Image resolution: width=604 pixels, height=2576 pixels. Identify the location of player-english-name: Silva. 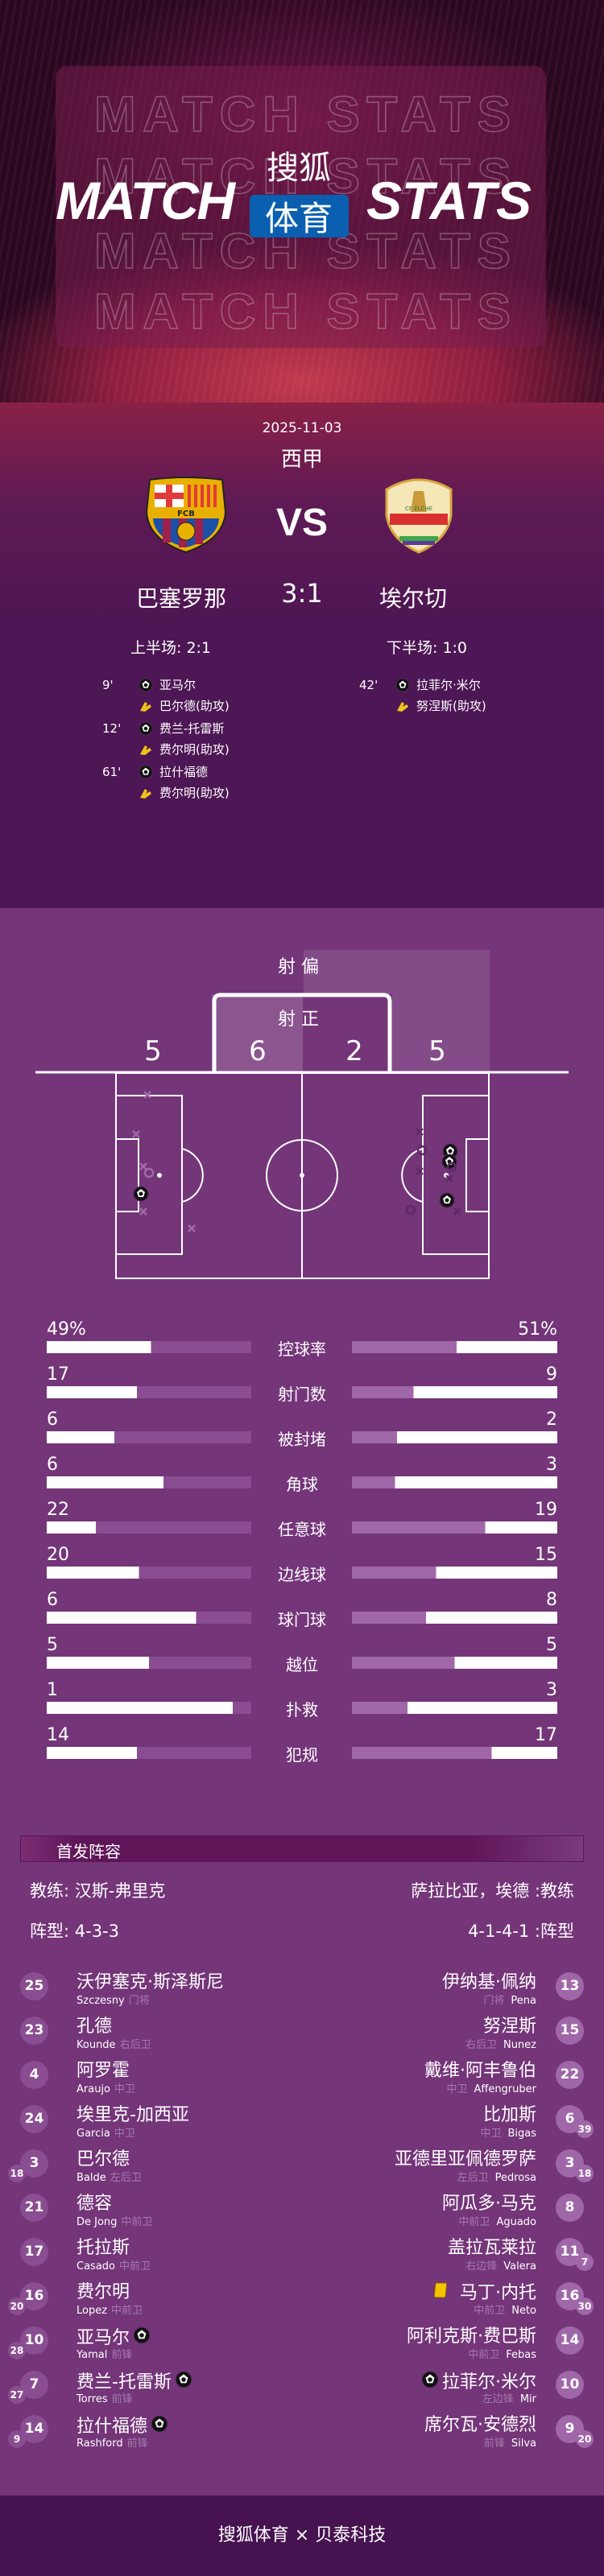
(523, 2444).